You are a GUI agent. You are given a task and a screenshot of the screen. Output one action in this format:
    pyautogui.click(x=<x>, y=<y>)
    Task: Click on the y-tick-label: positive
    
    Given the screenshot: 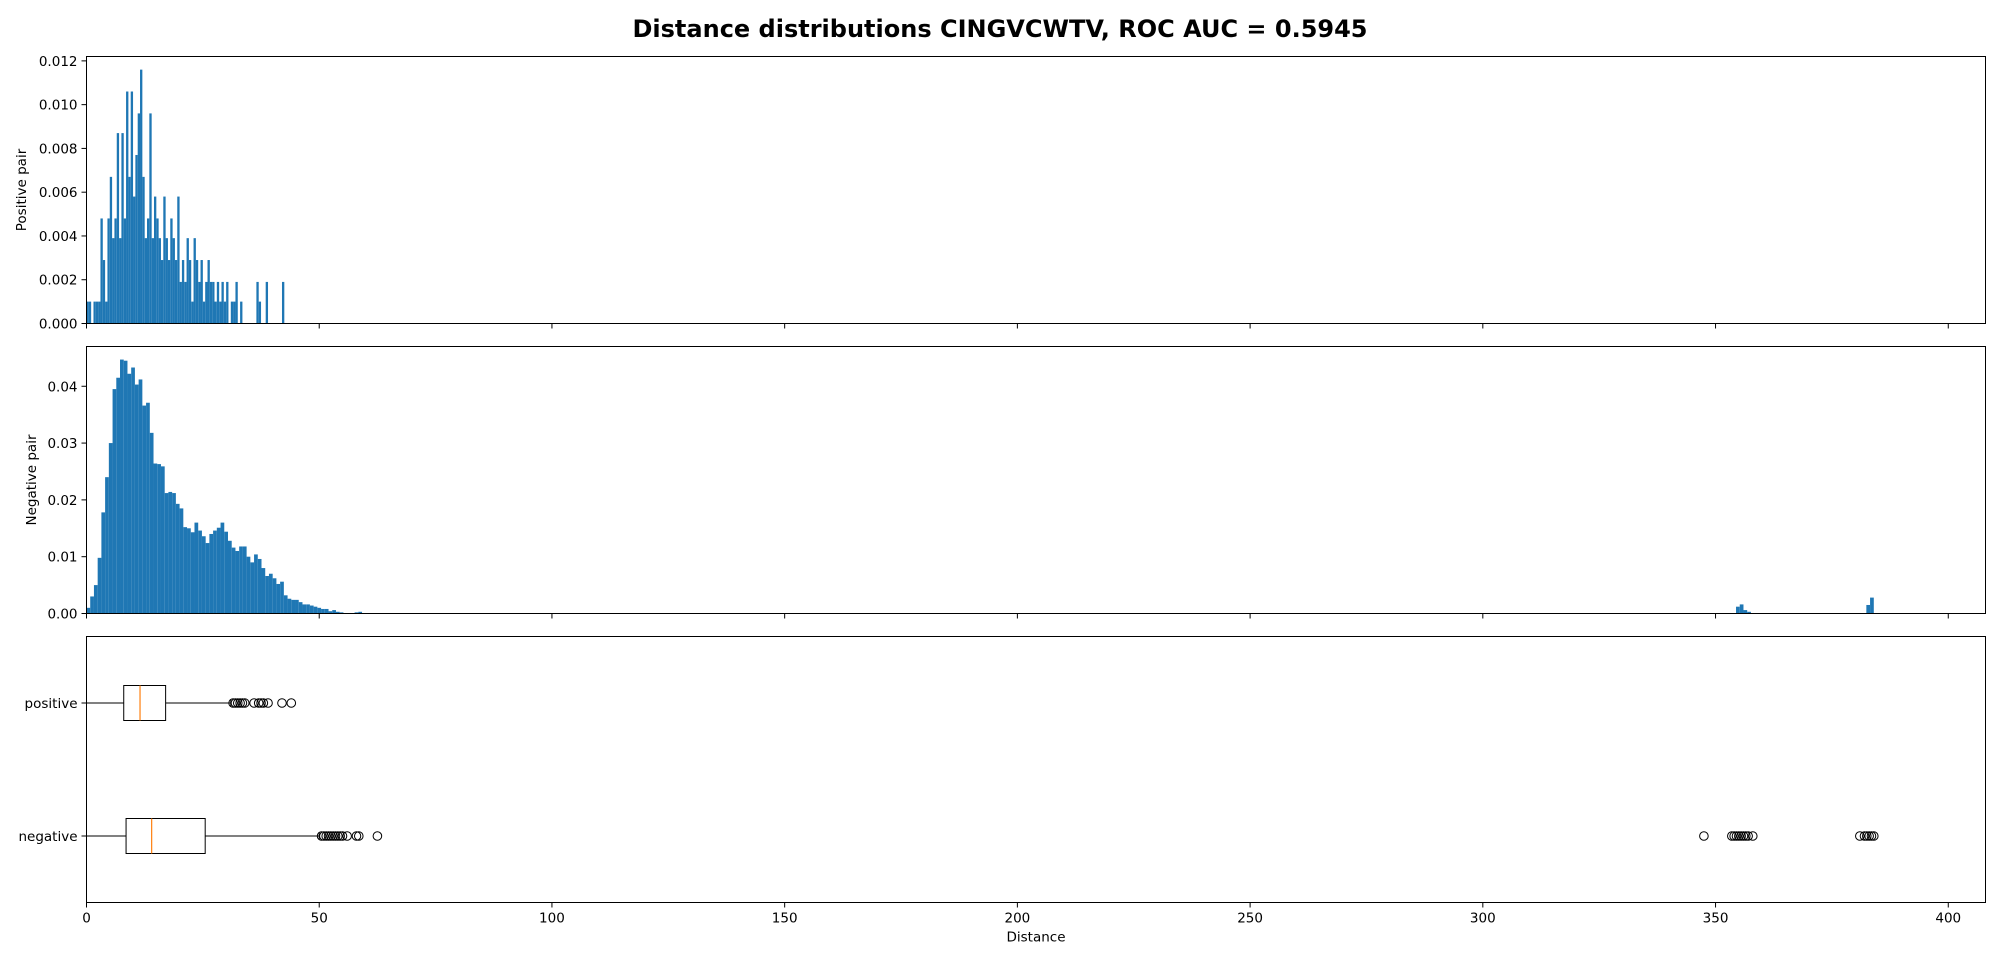 What is the action you would take?
    pyautogui.click(x=51, y=704)
    